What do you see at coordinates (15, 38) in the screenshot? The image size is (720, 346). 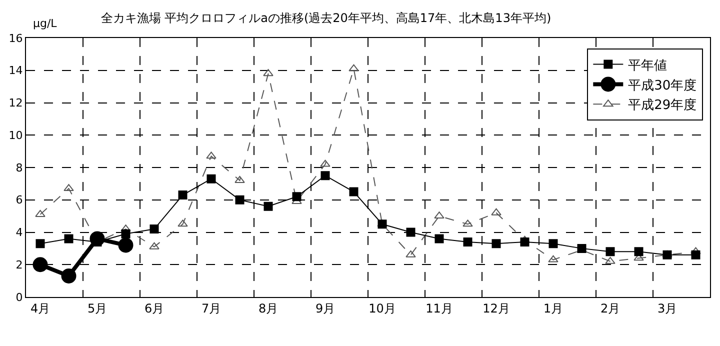 I see `y-tick-label: 16` at bounding box center [15, 38].